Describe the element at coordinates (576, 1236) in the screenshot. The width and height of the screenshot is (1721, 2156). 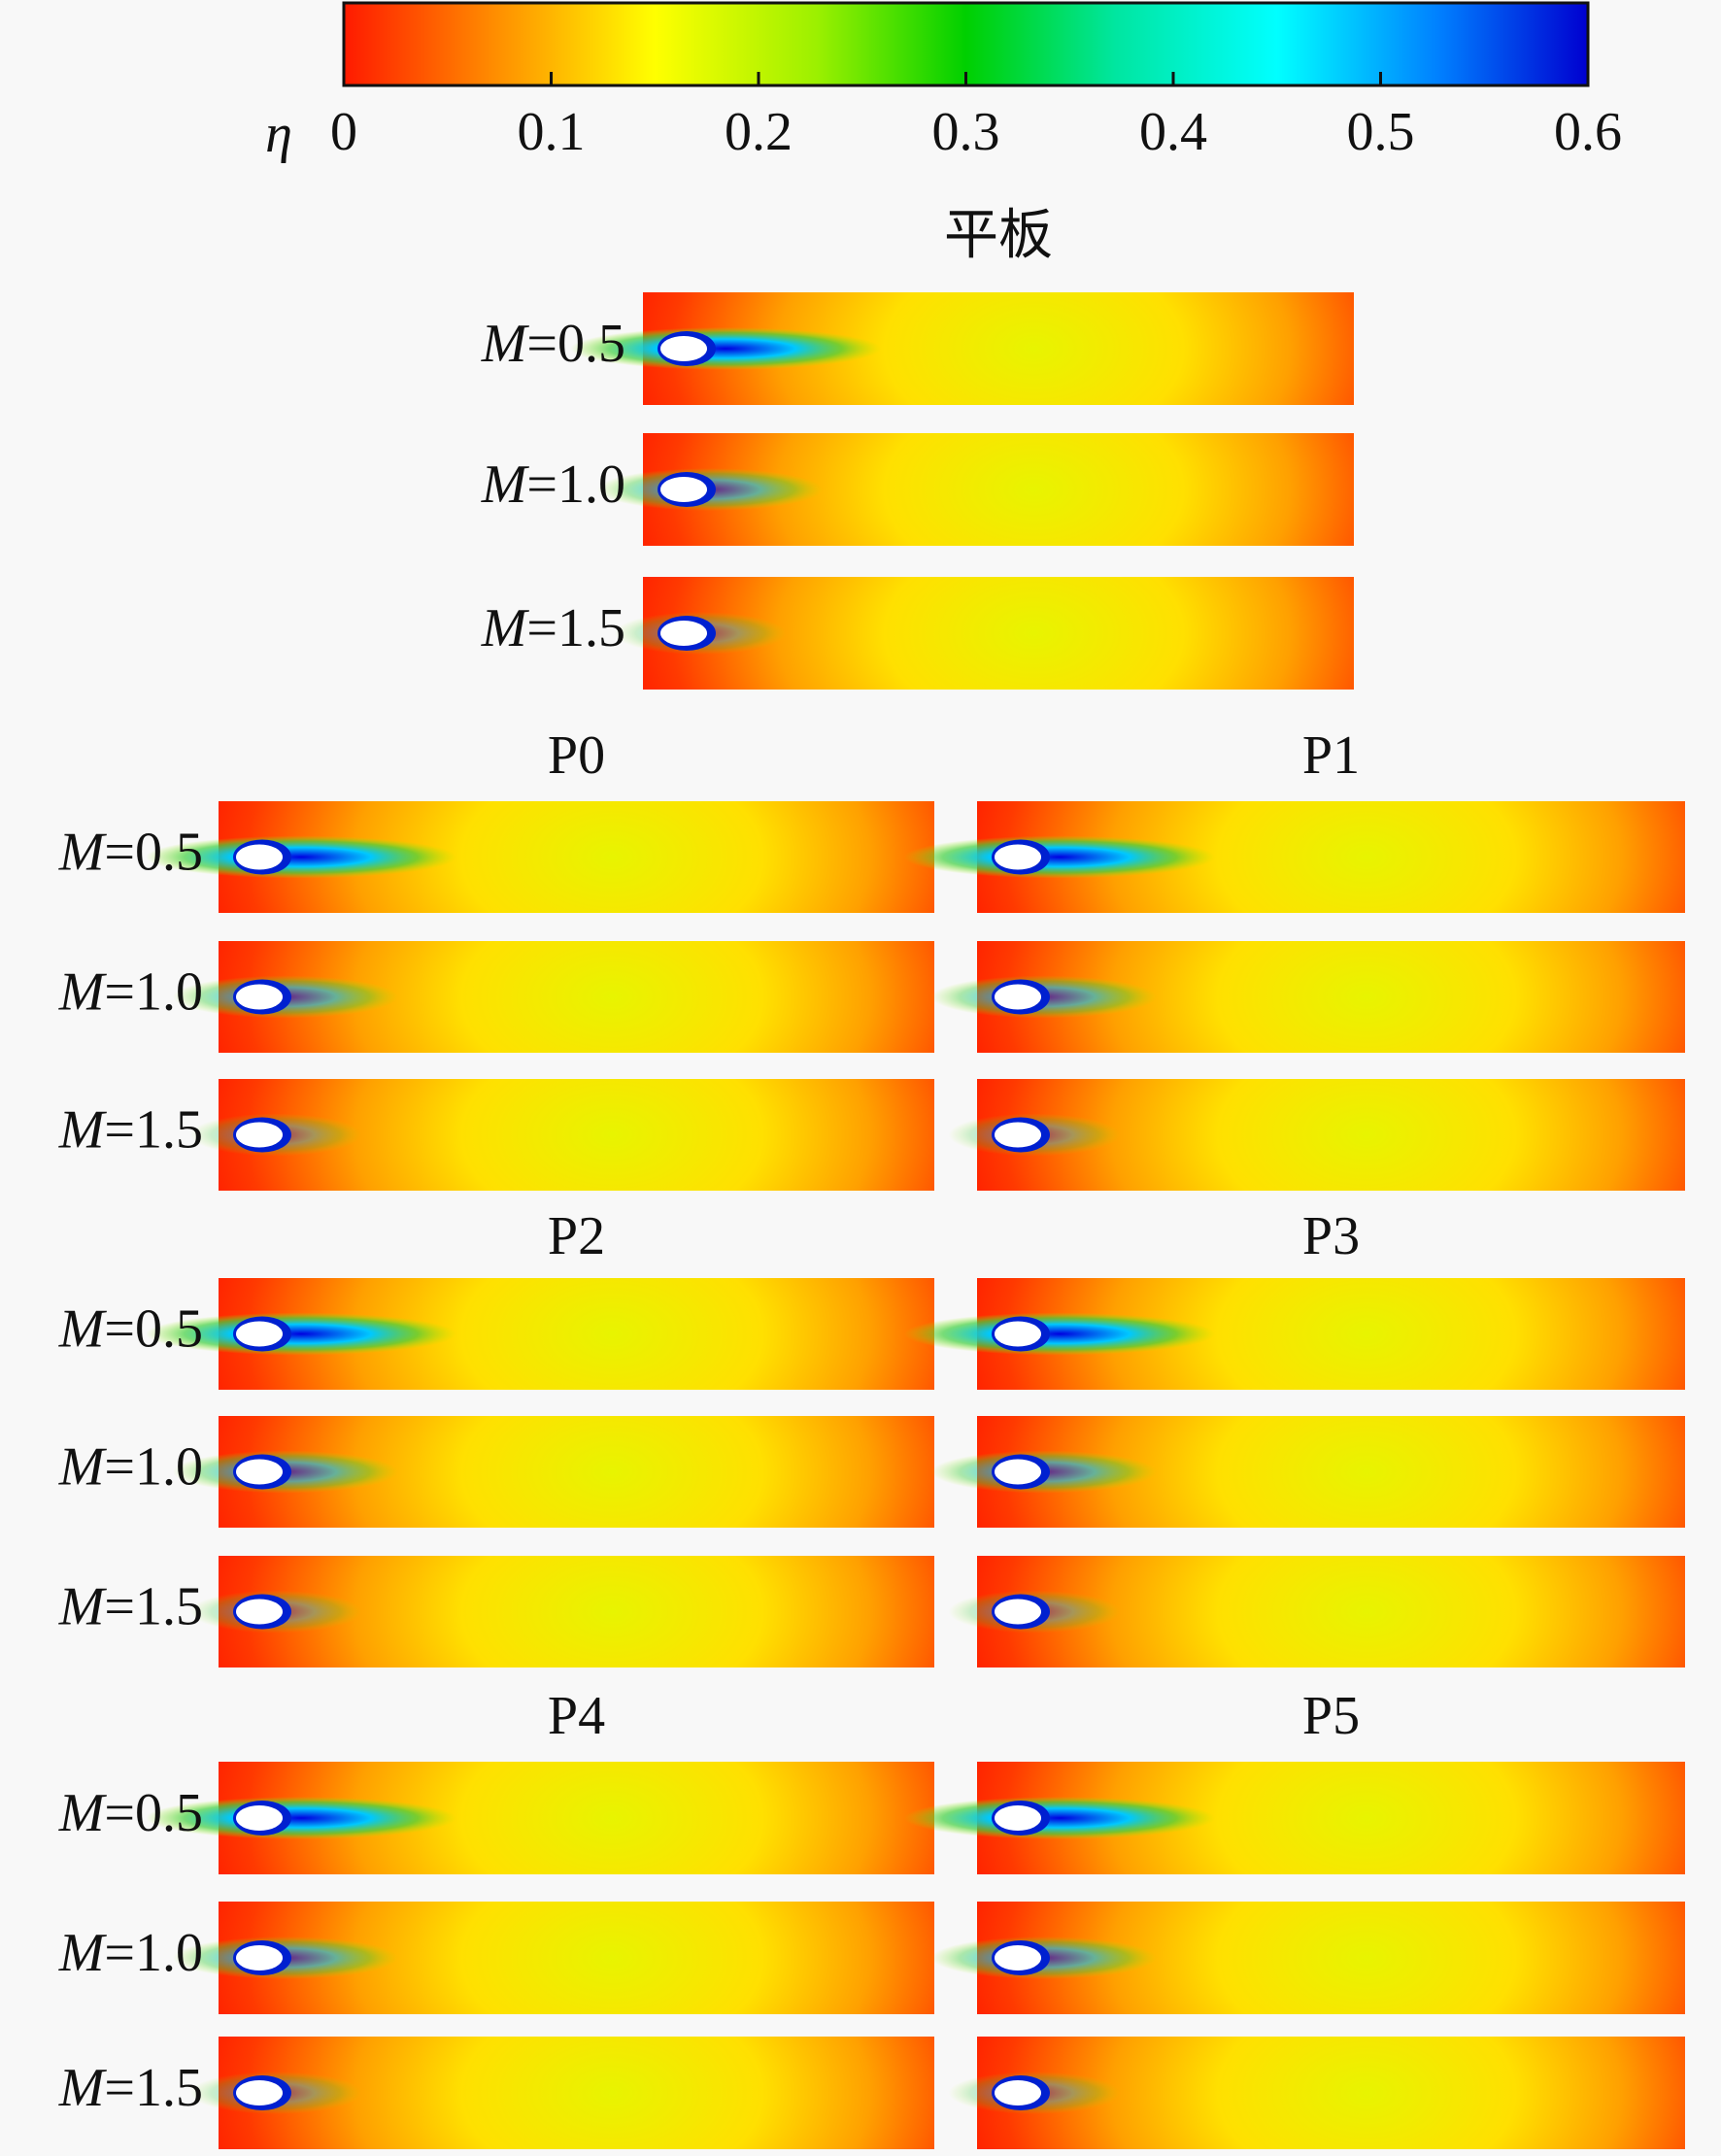
I see `panel-title: P2` at that location.